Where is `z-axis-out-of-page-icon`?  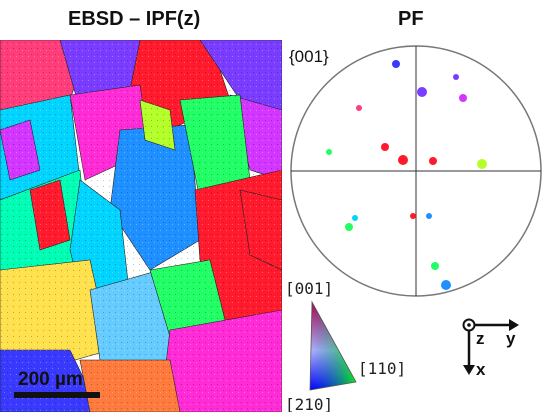 z-axis-out-of-page-icon is located at coordinates (469, 325).